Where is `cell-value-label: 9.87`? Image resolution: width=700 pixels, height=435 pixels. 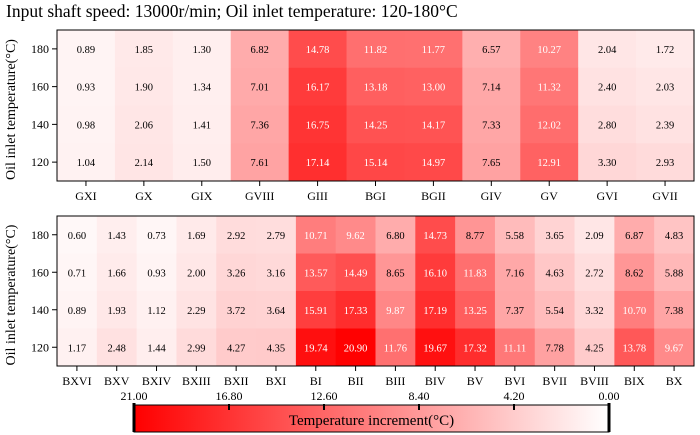 cell-value-label: 9.87 is located at coordinates (395, 311).